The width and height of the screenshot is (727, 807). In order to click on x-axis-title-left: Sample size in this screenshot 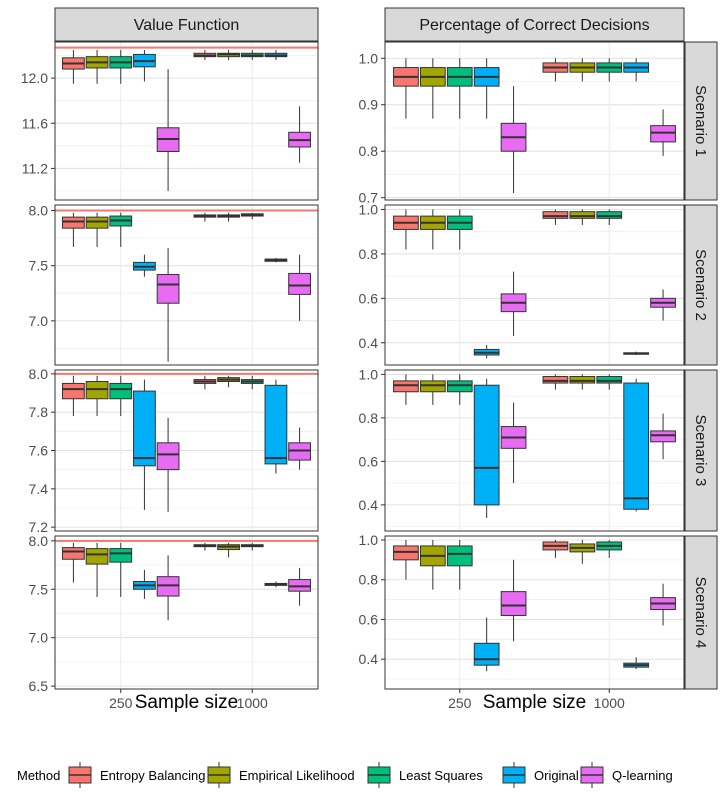, I will do `click(187, 702)`.